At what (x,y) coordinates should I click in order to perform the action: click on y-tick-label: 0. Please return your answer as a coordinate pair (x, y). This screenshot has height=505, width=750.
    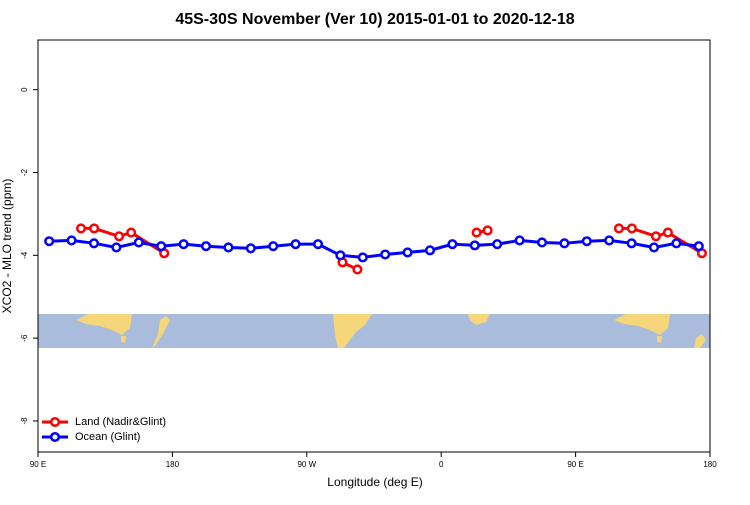
    Looking at the image, I should click on (24, 89).